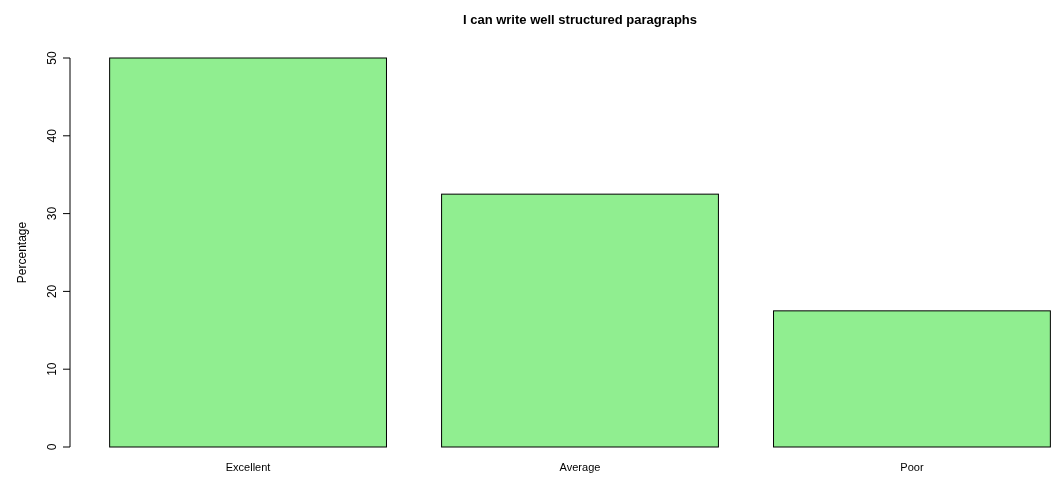 The image size is (1057, 477). I want to click on chart-title: I can write well structured paragraphs, so click(580, 19).